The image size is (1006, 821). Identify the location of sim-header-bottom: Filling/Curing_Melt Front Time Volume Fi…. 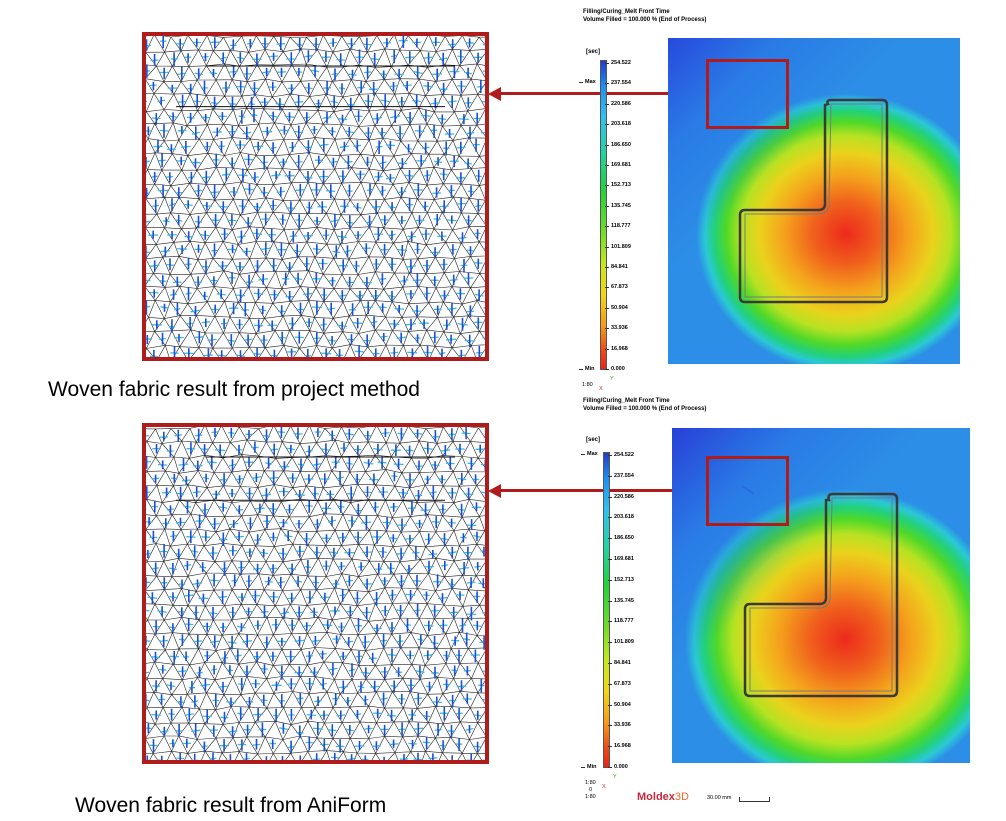
(644, 405).